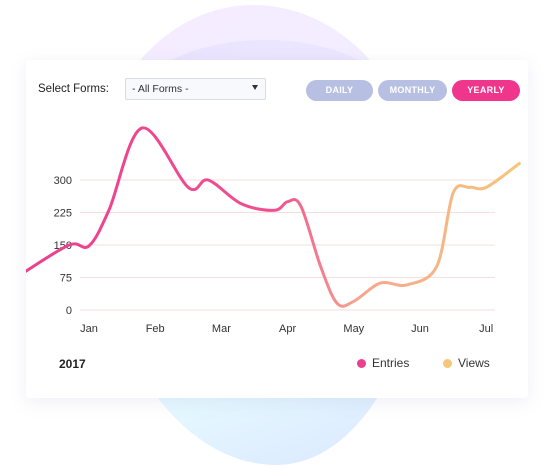  What do you see at coordinates (72, 364) in the screenshot?
I see `year-label: 2017` at bounding box center [72, 364].